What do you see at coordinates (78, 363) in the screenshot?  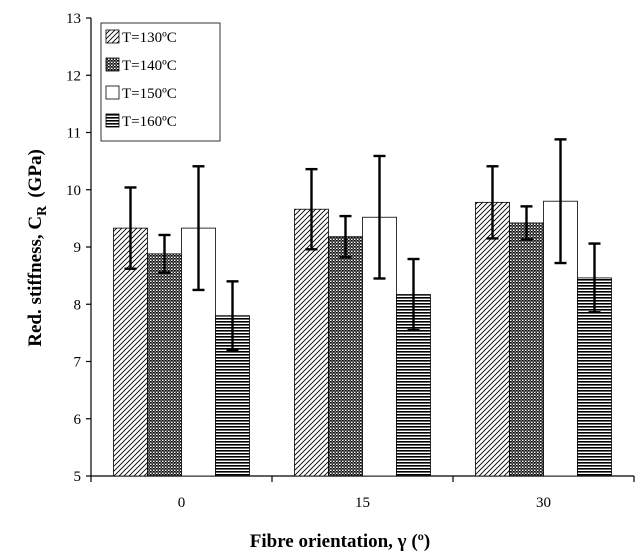 I see `y-tick-label: 7` at bounding box center [78, 363].